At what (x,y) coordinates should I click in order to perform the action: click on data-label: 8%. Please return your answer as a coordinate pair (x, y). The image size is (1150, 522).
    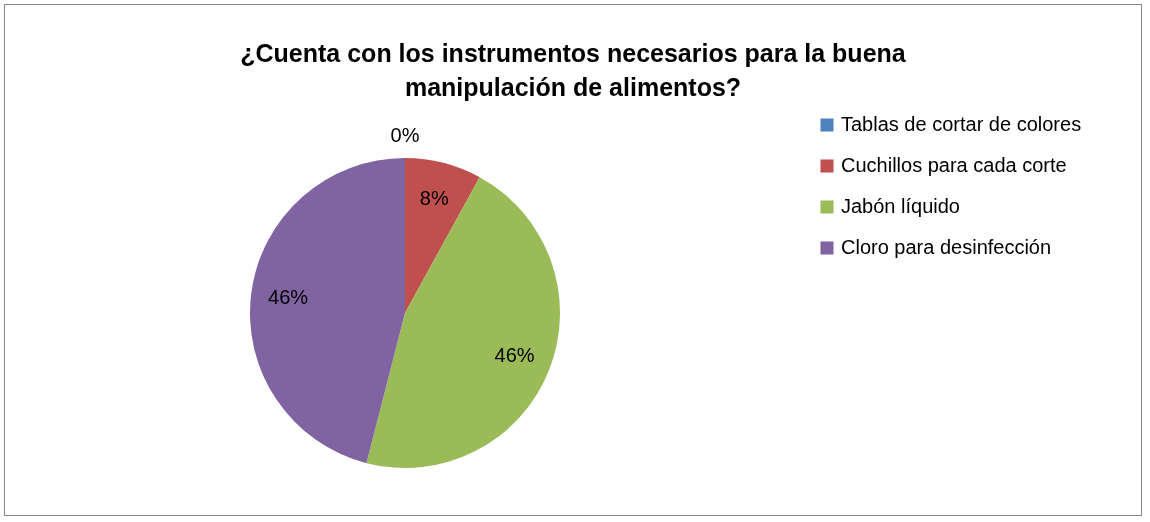
    Looking at the image, I should click on (434, 197).